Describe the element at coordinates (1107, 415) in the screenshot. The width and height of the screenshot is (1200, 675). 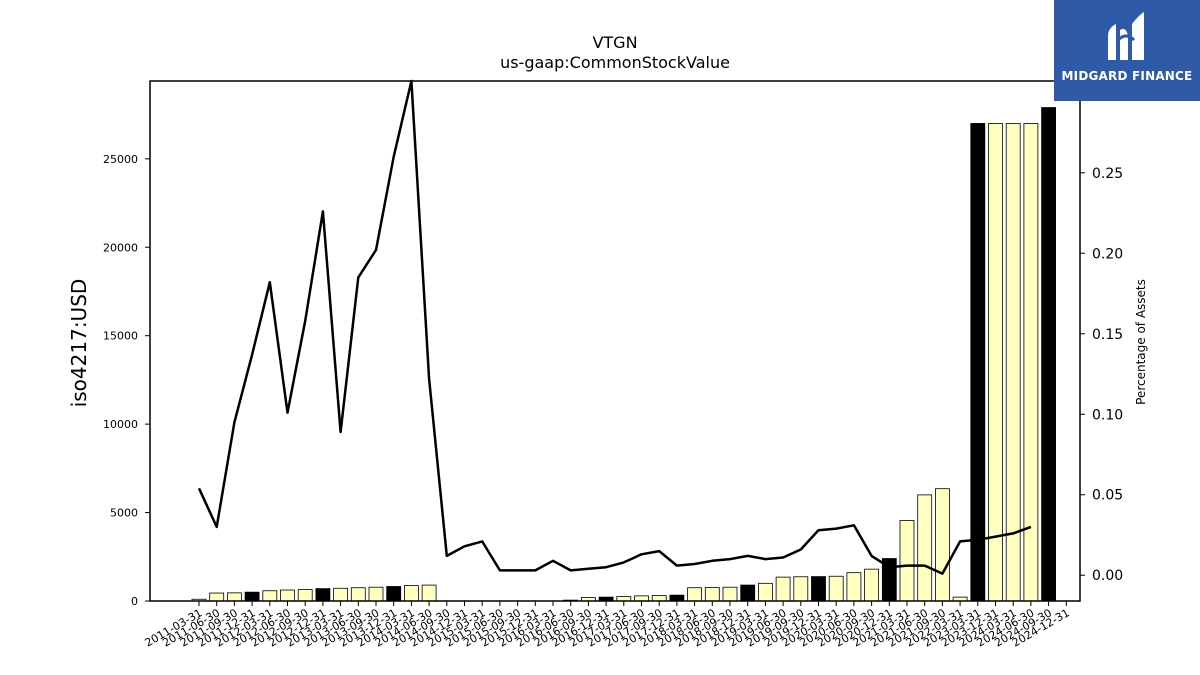
I see `right-y-tick-label: 0.10` at that location.